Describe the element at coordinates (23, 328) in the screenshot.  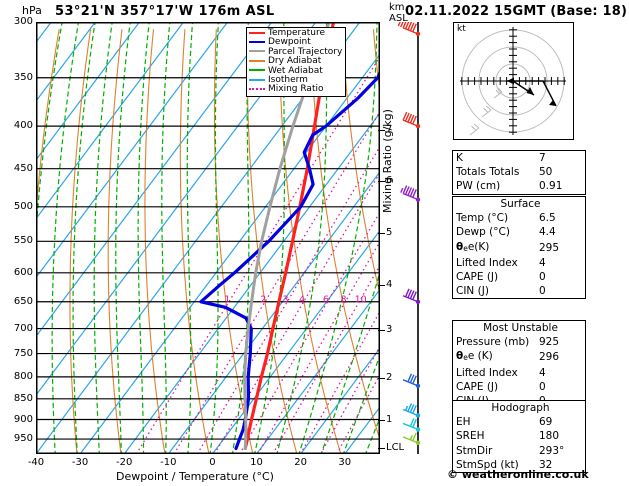
I see `pressure-tick-700: 700` at that location.